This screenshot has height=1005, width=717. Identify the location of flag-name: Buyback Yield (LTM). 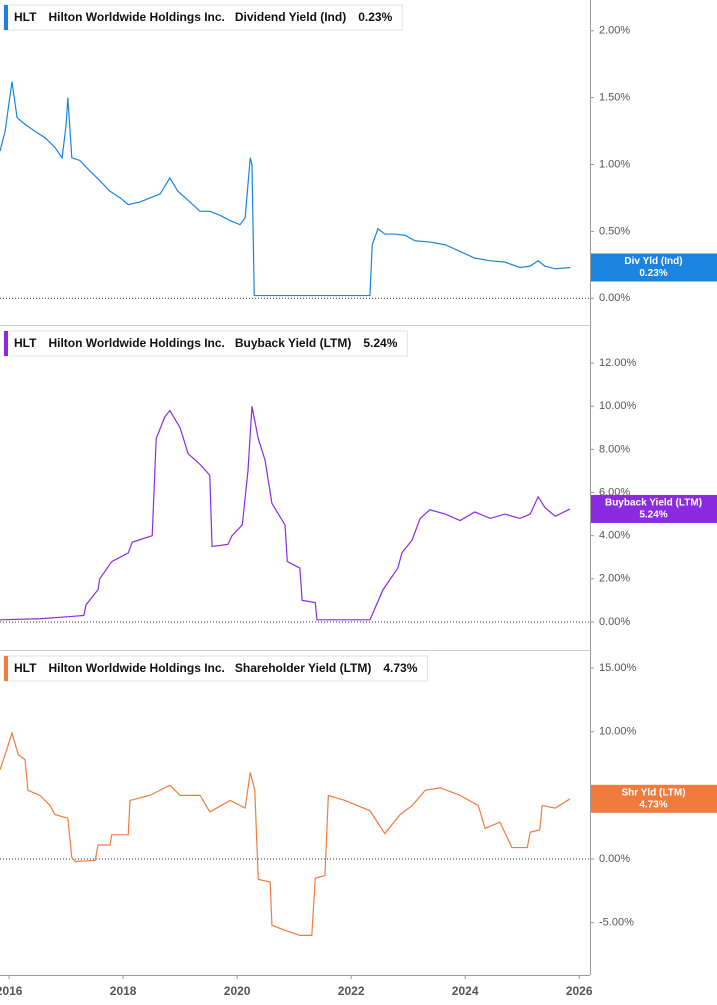
(653, 503).